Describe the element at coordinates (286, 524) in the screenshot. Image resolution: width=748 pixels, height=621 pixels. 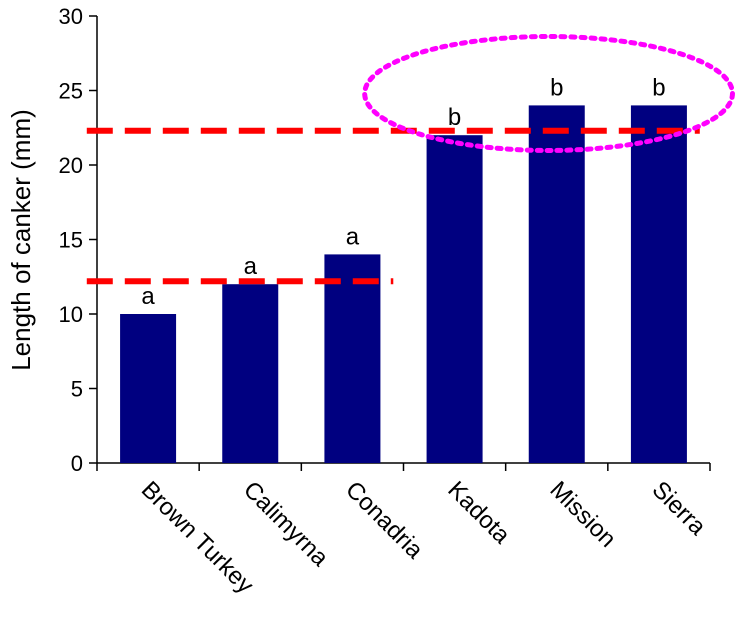
I see `x-tick-label: Calimyrna` at that location.